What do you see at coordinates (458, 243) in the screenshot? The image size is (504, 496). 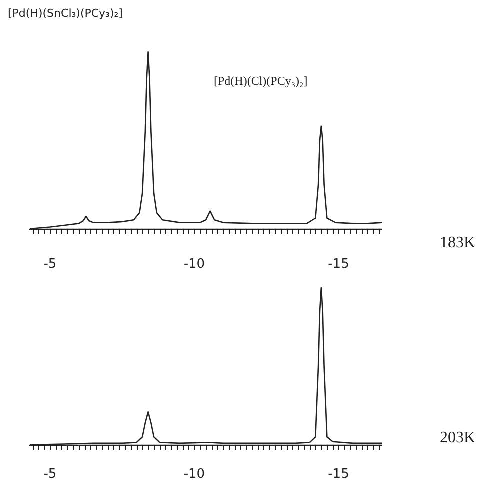 I see `text: 183K` at bounding box center [458, 243].